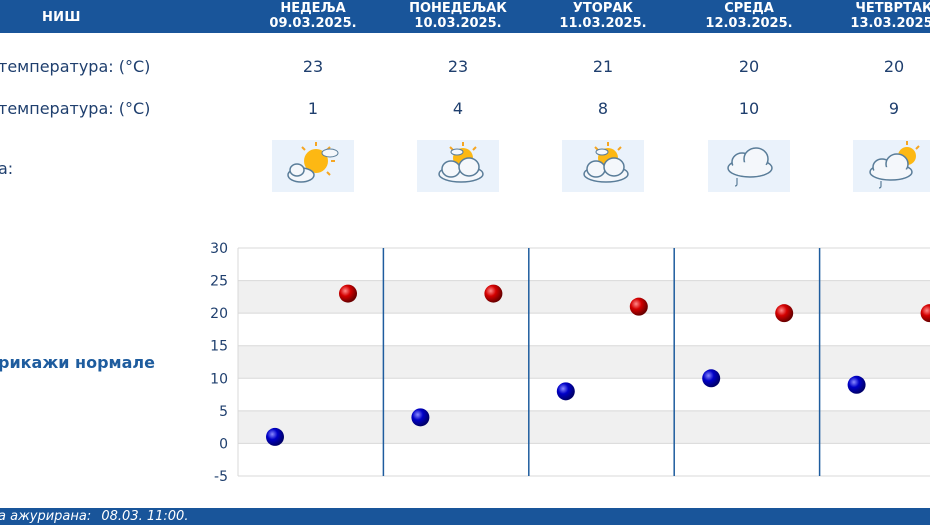  What do you see at coordinates (603, 23) in the screenshot?
I see `day-date: 11.03.2025.` at bounding box center [603, 23].